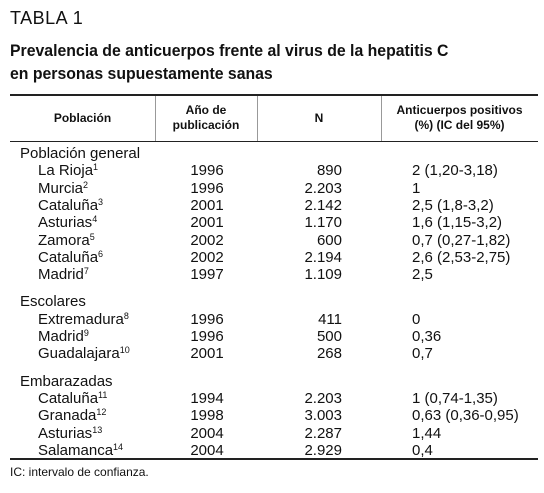  Describe the element at coordinates (459, 110) in the screenshot. I see `header-line: Anticuerpos positivos` at that location.